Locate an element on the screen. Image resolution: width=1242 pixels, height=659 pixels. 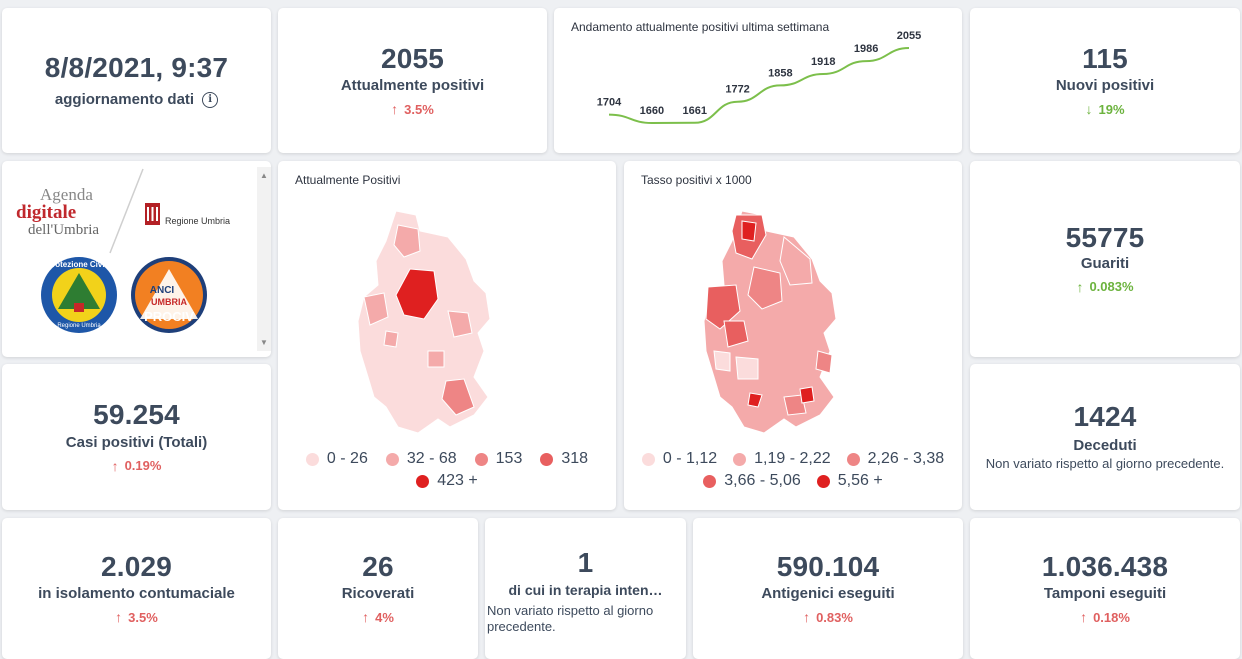
delta-value: 4% is located at coordinates (384, 617).